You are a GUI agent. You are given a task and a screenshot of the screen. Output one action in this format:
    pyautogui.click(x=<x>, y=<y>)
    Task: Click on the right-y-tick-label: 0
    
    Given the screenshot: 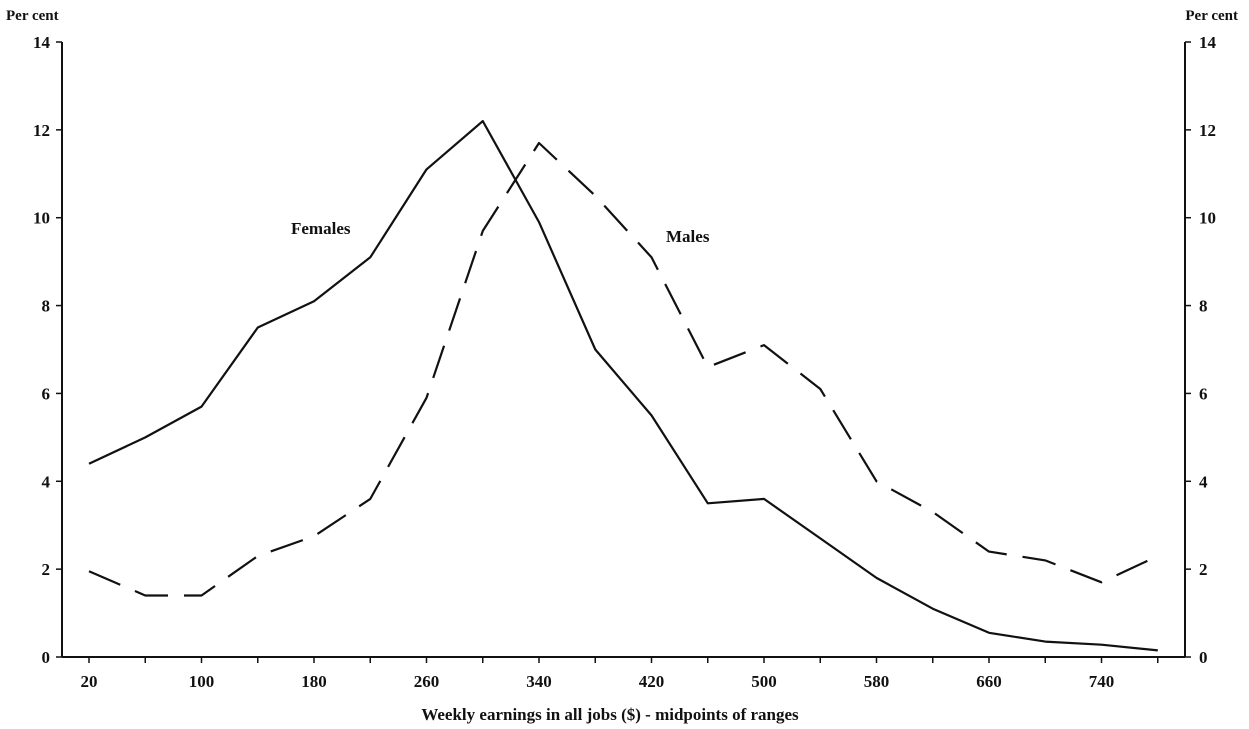 What is the action you would take?
    pyautogui.click(x=1203, y=657)
    